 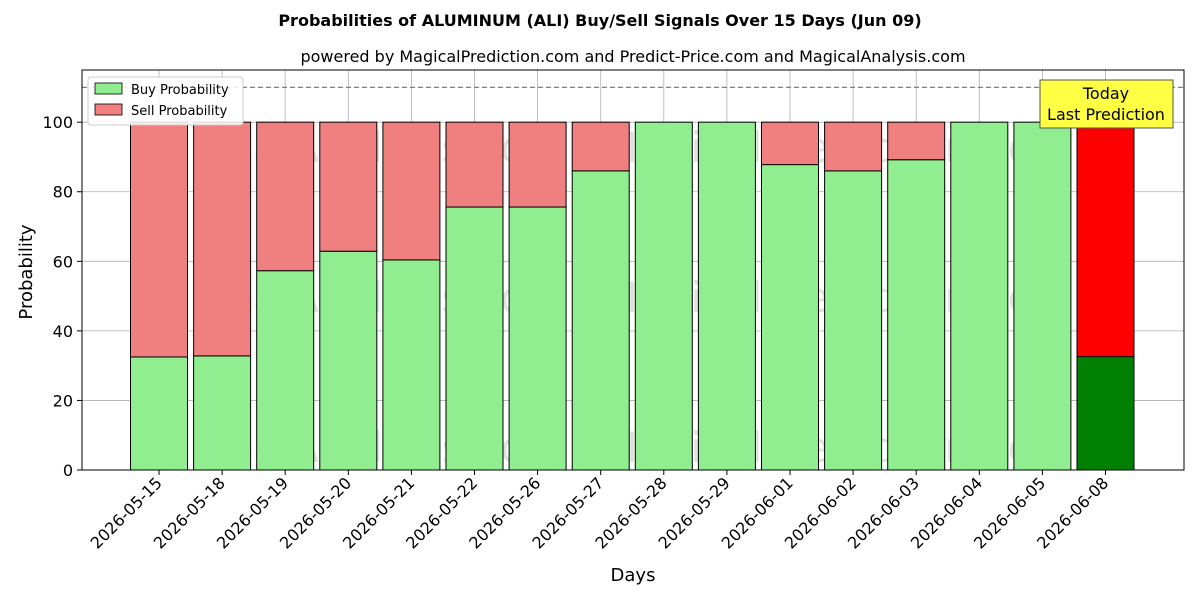 What do you see at coordinates (57, 122) in the screenshot?
I see `y-tick-label: 100` at bounding box center [57, 122].